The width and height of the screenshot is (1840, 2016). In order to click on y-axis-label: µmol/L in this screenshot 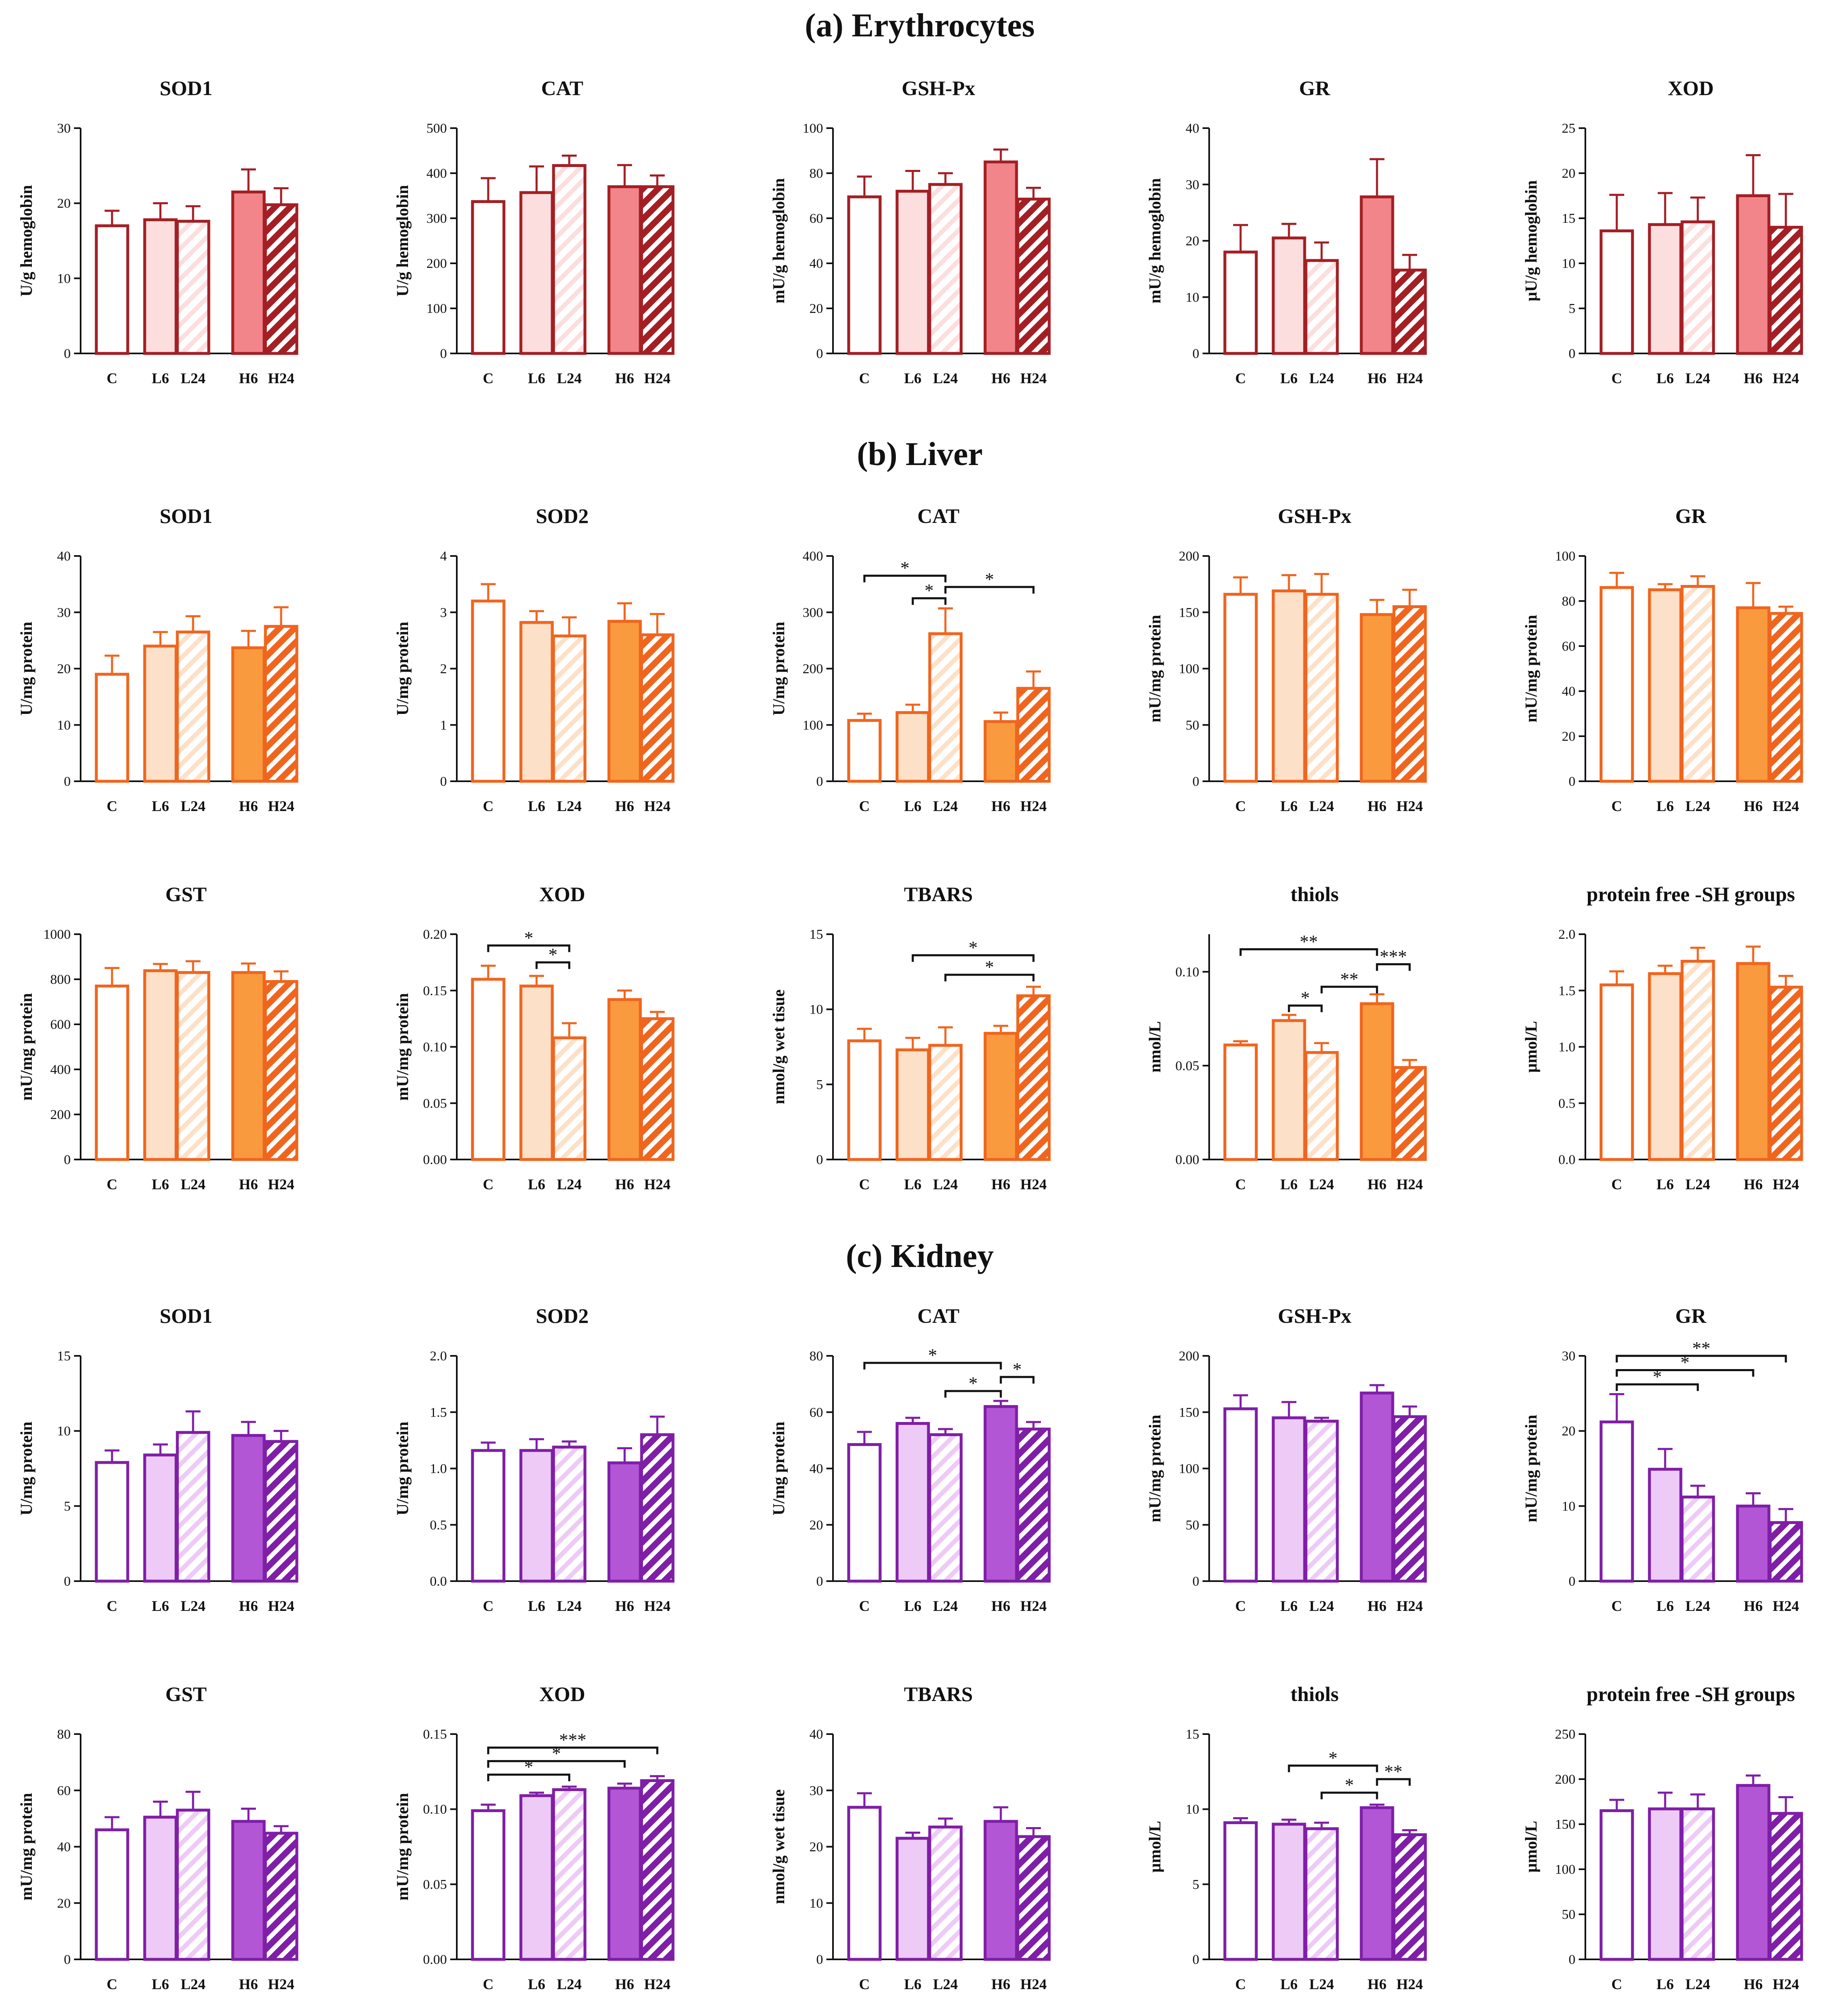, I will do `click(1155, 1847)`.